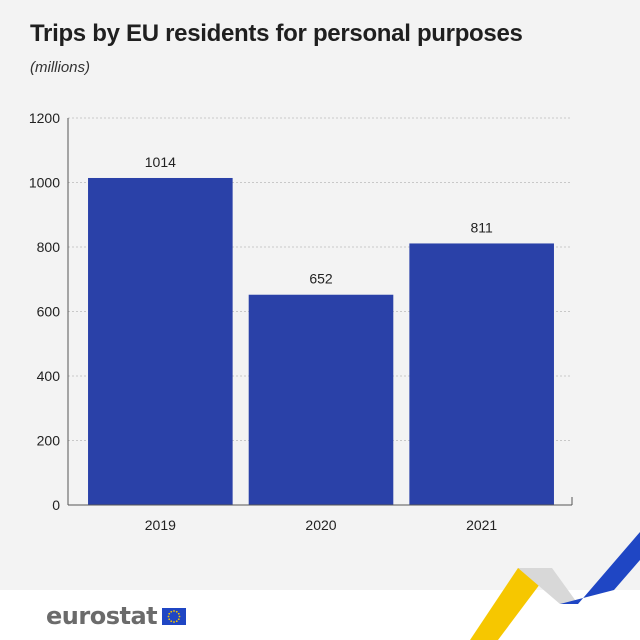 The width and height of the screenshot is (640, 640). I want to click on grey-ribbon-shape, so click(548, 586).